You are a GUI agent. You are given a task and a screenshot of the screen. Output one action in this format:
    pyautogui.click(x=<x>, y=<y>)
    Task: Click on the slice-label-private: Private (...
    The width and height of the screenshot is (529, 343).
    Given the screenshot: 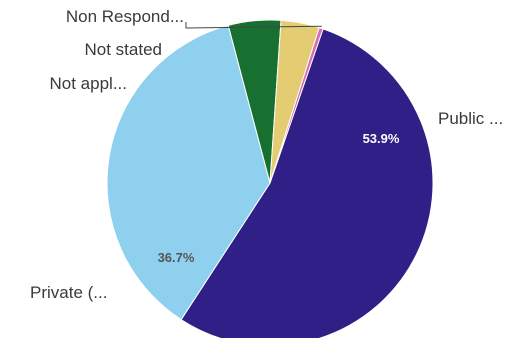 What is the action you would take?
    pyautogui.click(x=68, y=292)
    